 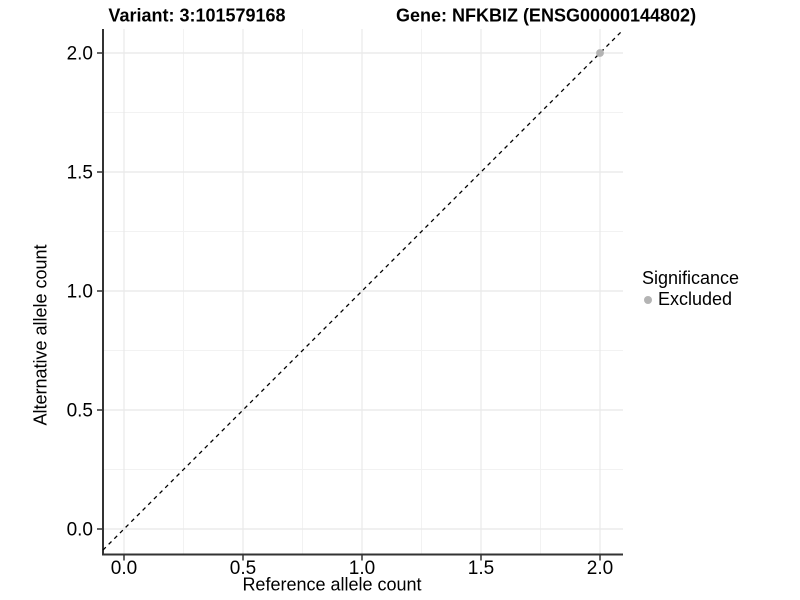 I want to click on y-tick-label: 1.0, so click(x=80, y=292).